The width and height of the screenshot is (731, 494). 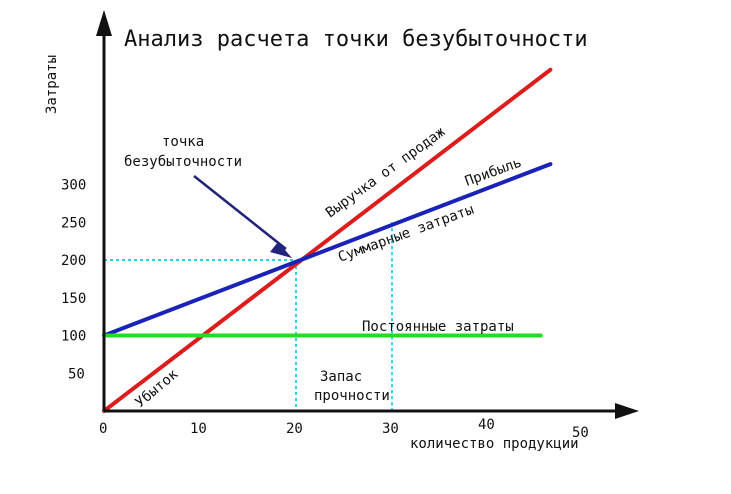 I want to click on y-axis-label: Затраты, so click(x=52, y=84).